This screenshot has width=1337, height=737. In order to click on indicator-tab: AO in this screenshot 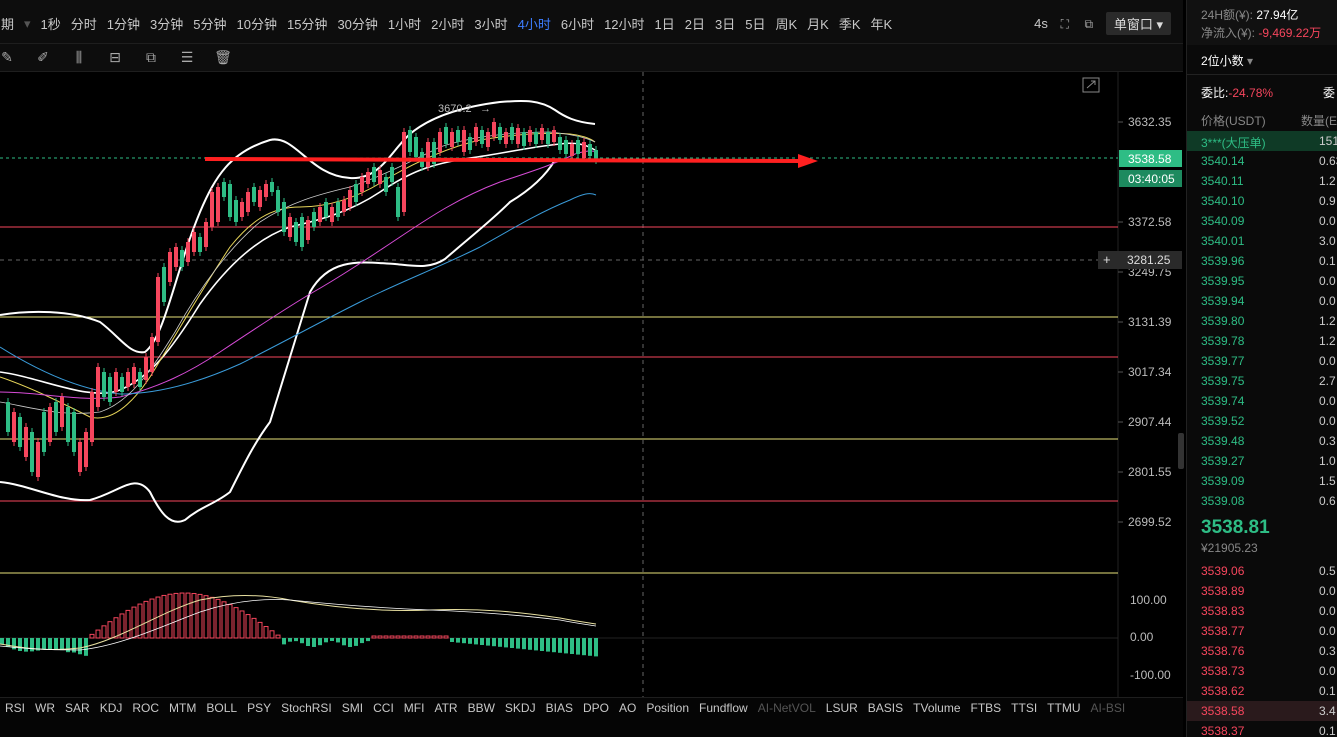, I will do `click(627, 707)`.